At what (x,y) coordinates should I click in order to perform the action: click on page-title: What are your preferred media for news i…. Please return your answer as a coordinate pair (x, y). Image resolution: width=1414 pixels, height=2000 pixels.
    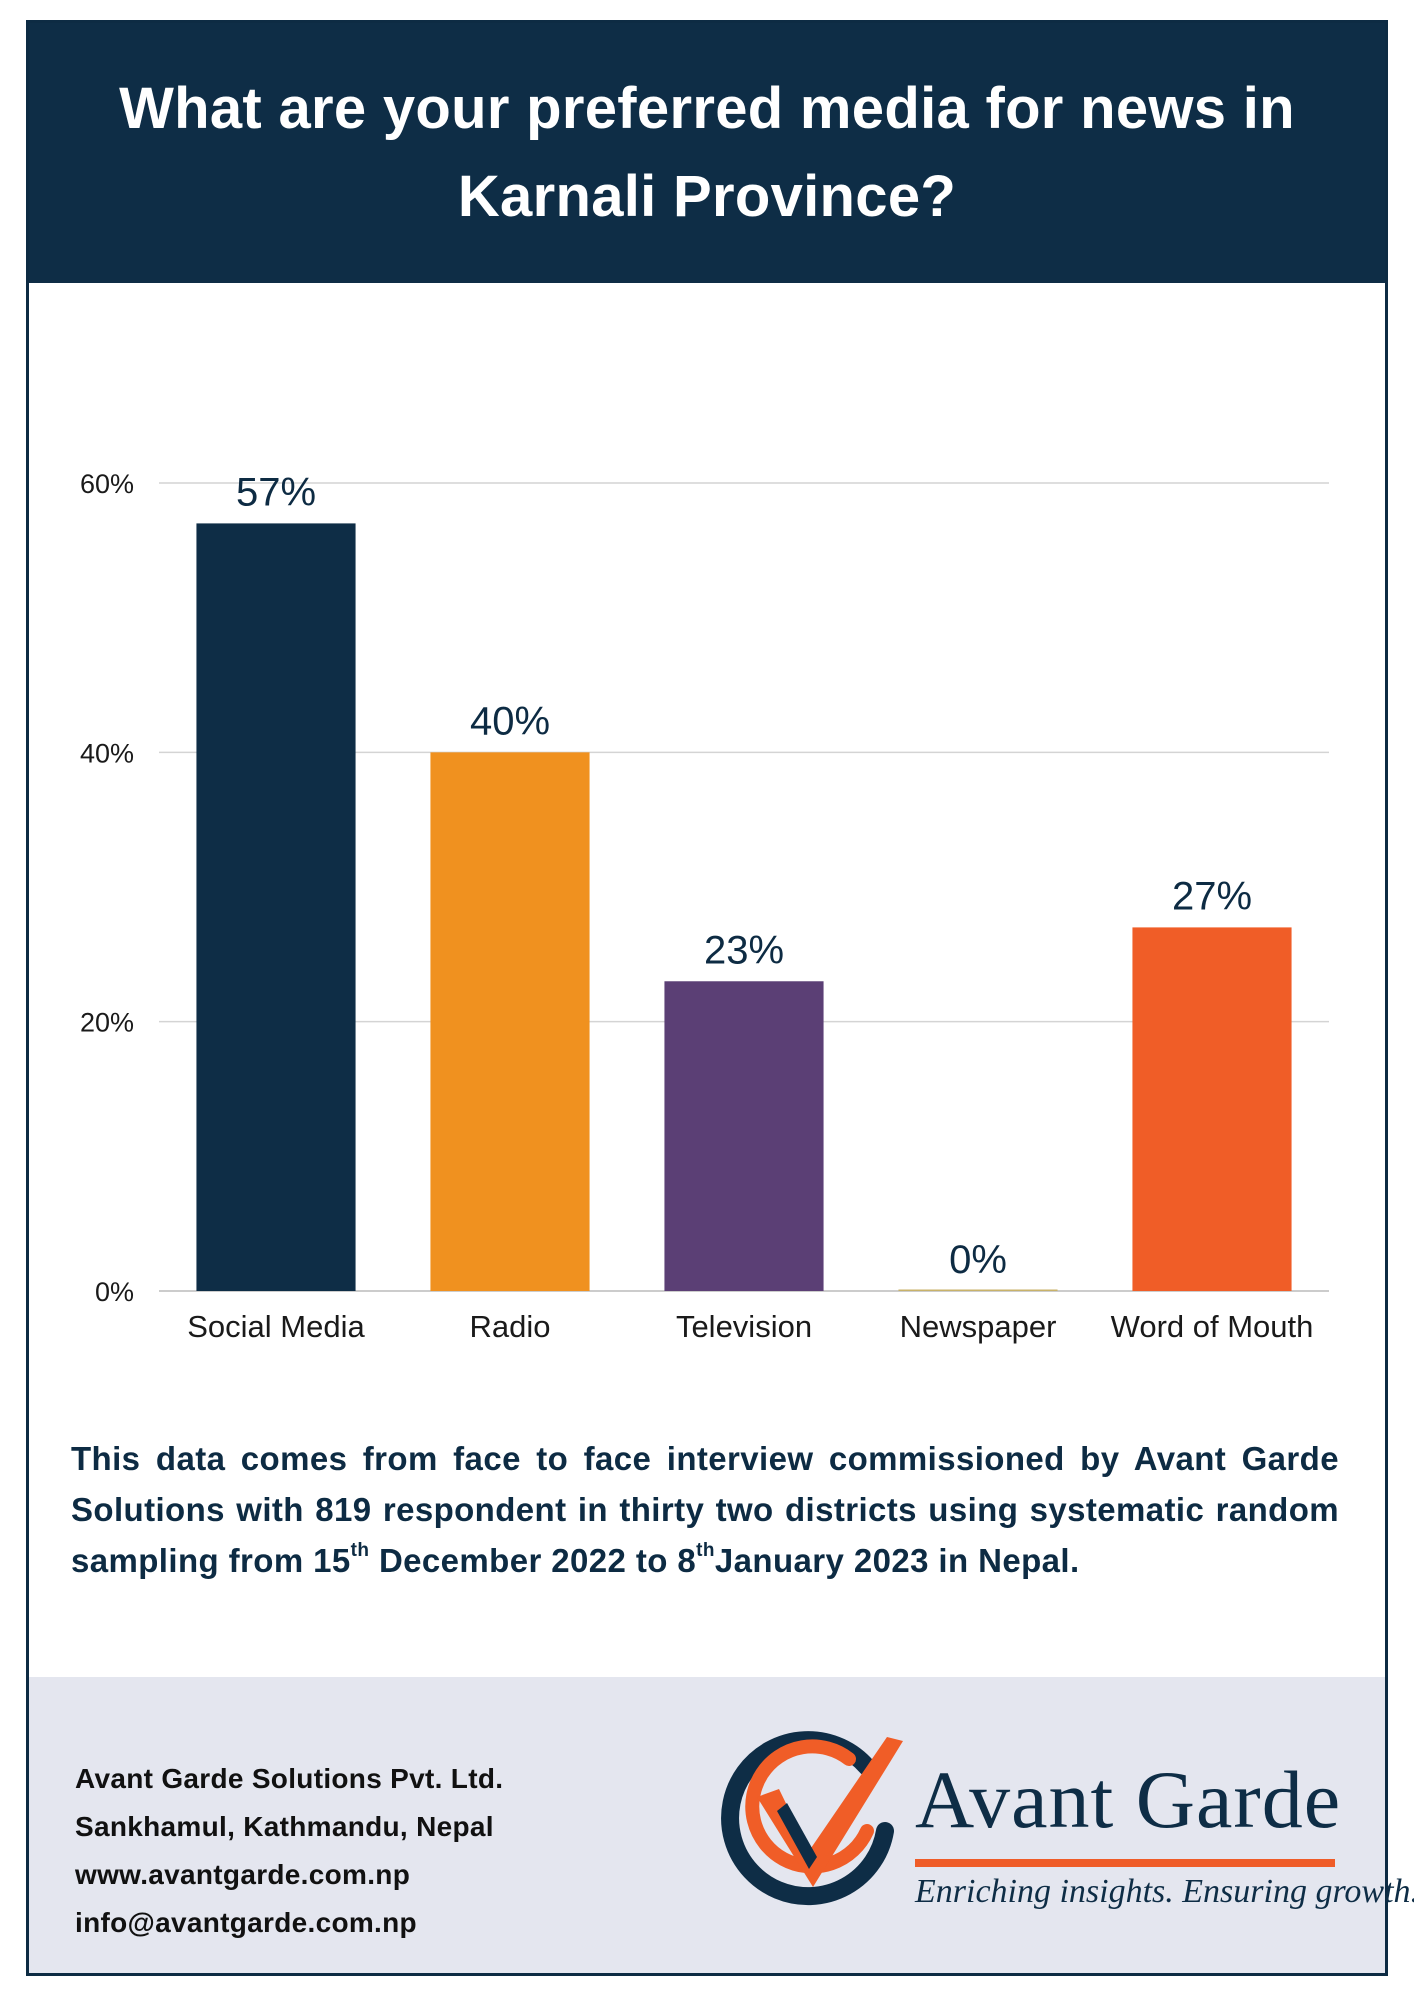
    Looking at the image, I should click on (707, 152).